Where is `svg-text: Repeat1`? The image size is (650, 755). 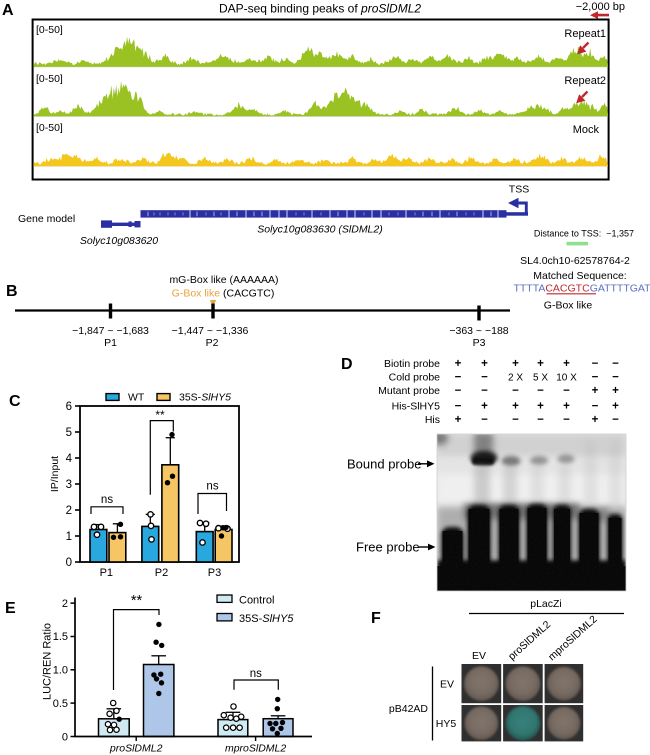 svg-text: Repeat1 is located at coordinates (585, 34).